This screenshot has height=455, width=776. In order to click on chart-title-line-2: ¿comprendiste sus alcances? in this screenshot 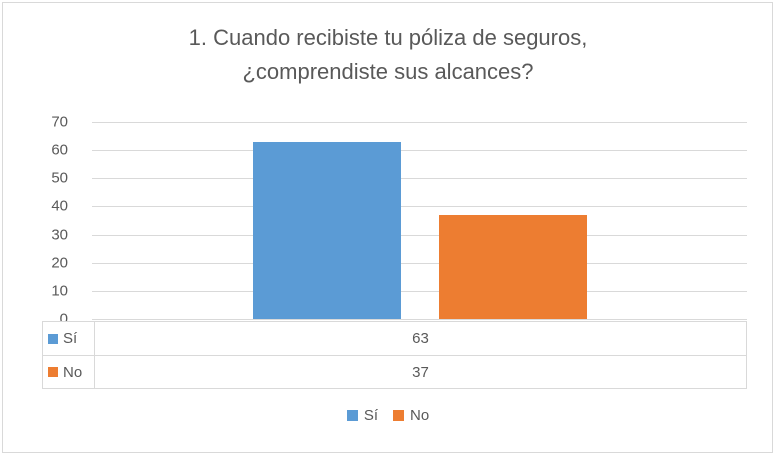, I will do `click(388, 71)`.